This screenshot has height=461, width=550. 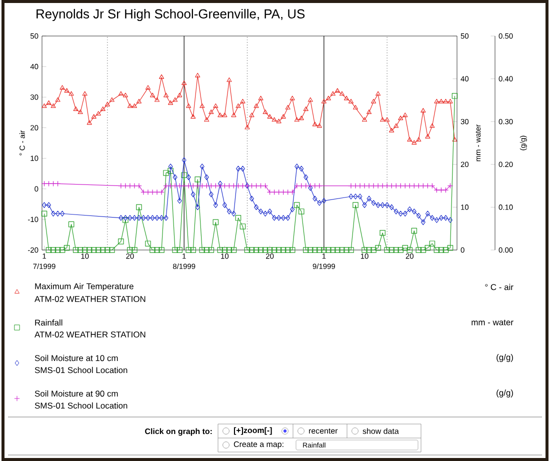 I want to click on chart-title: Reynolds Jr Sr High School-Greenville, PA, US, so click(x=170, y=15).